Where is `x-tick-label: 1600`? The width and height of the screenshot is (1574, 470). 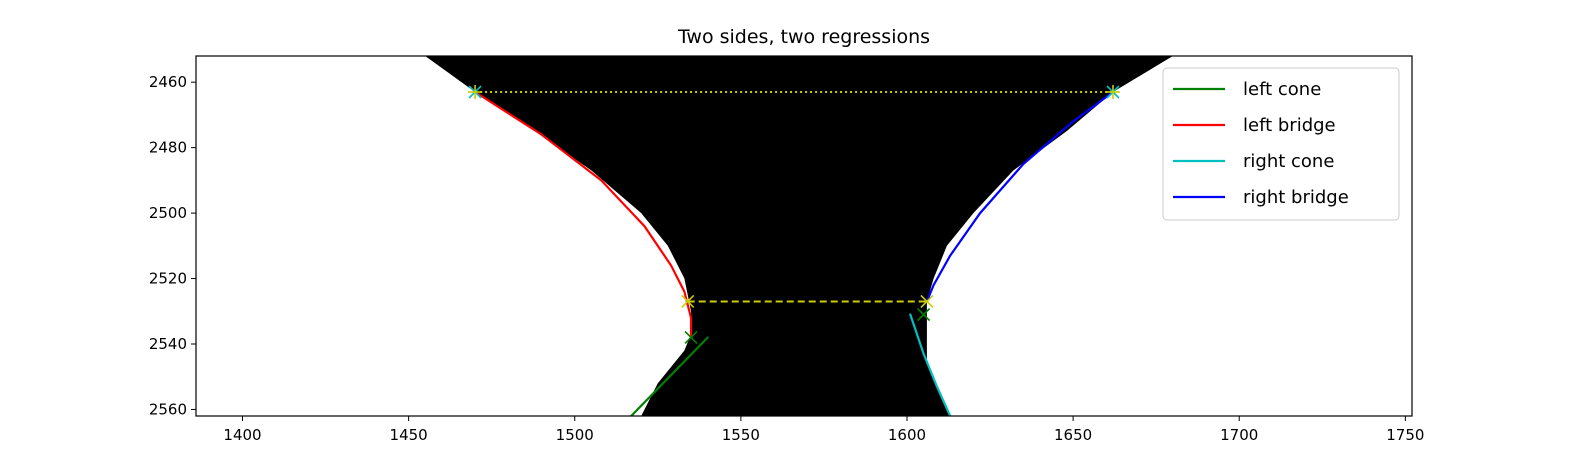
x-tick-label: 1600 is located at coordinates (907, 435).